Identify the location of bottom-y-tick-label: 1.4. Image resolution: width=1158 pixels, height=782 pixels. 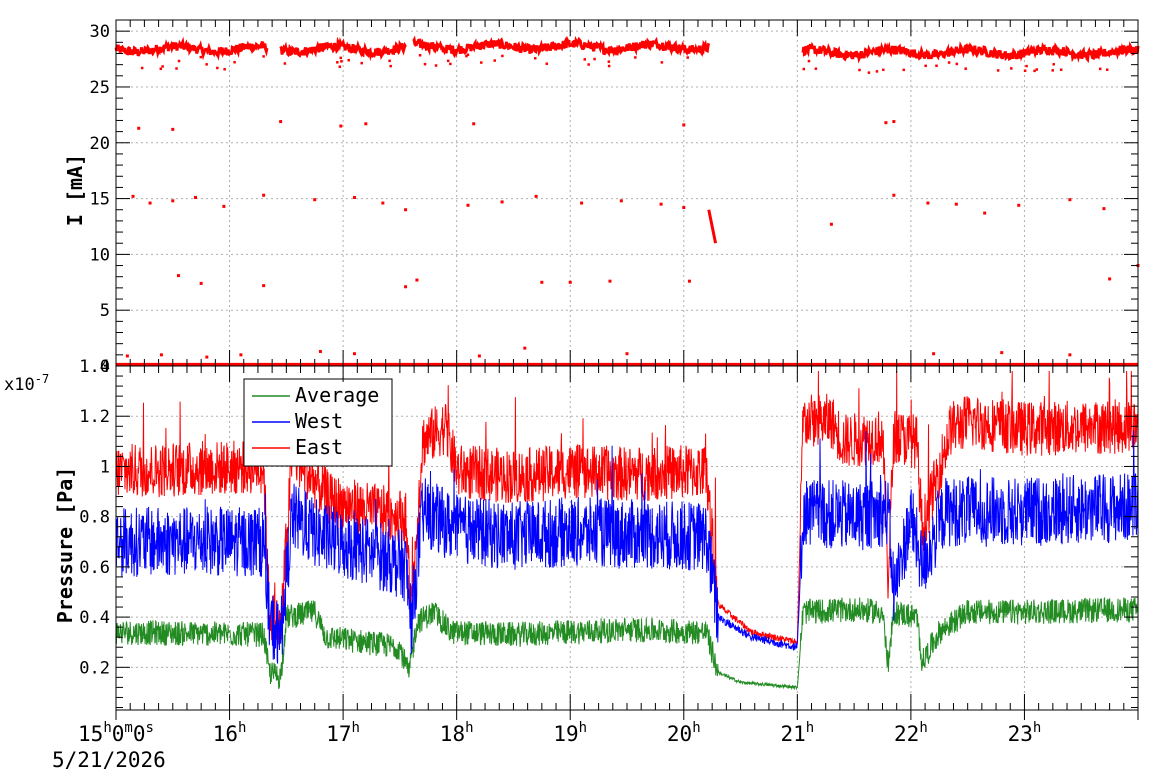
(94, 367).